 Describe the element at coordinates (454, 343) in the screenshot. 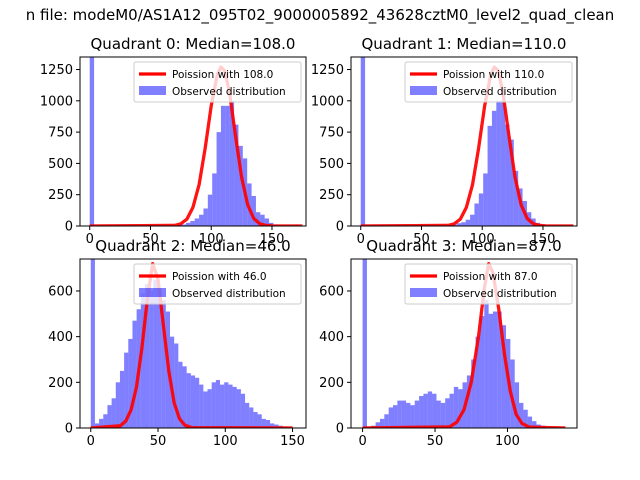

I see `observed-bars` at that location.